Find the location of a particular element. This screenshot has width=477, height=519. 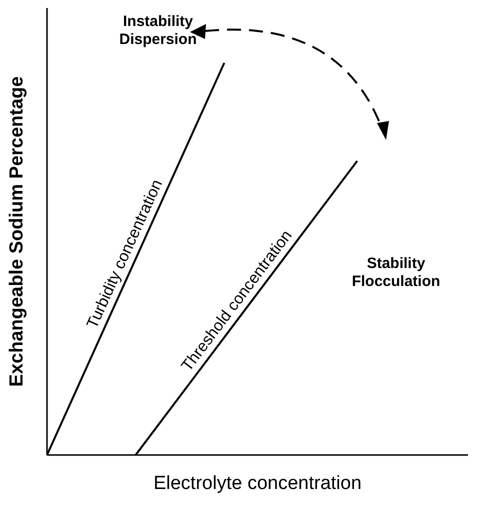

text: Instability Dispersion is located at coordinates (158, 30).